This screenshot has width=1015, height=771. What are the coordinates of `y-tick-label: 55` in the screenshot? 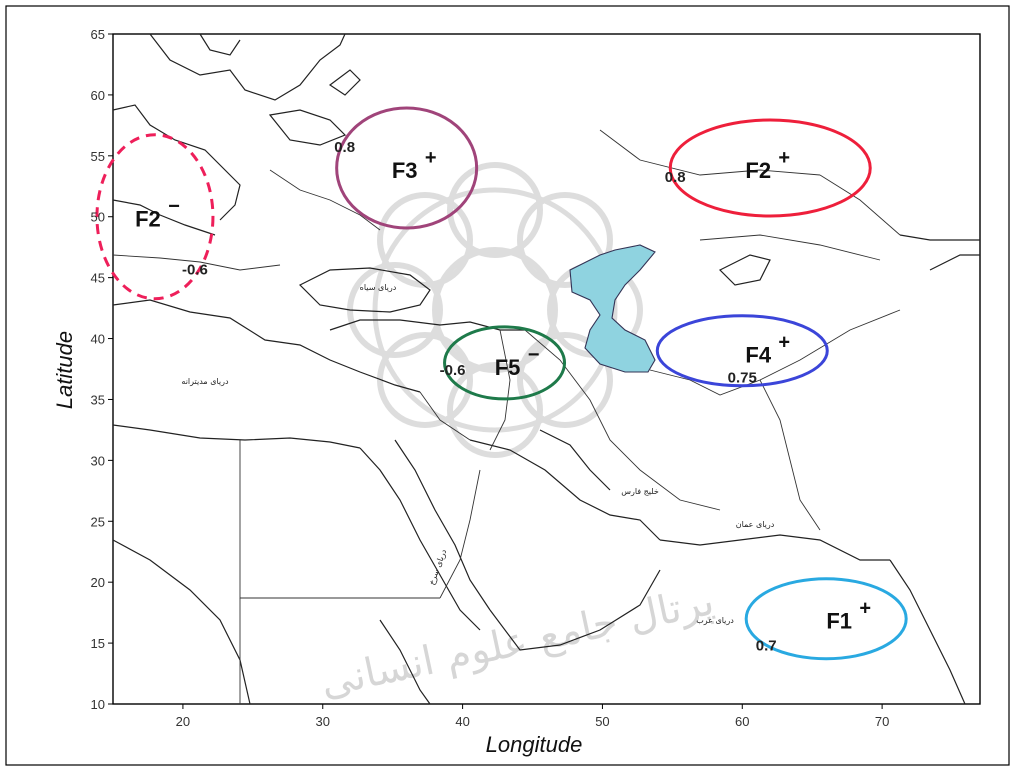 It's located at (98, 156).